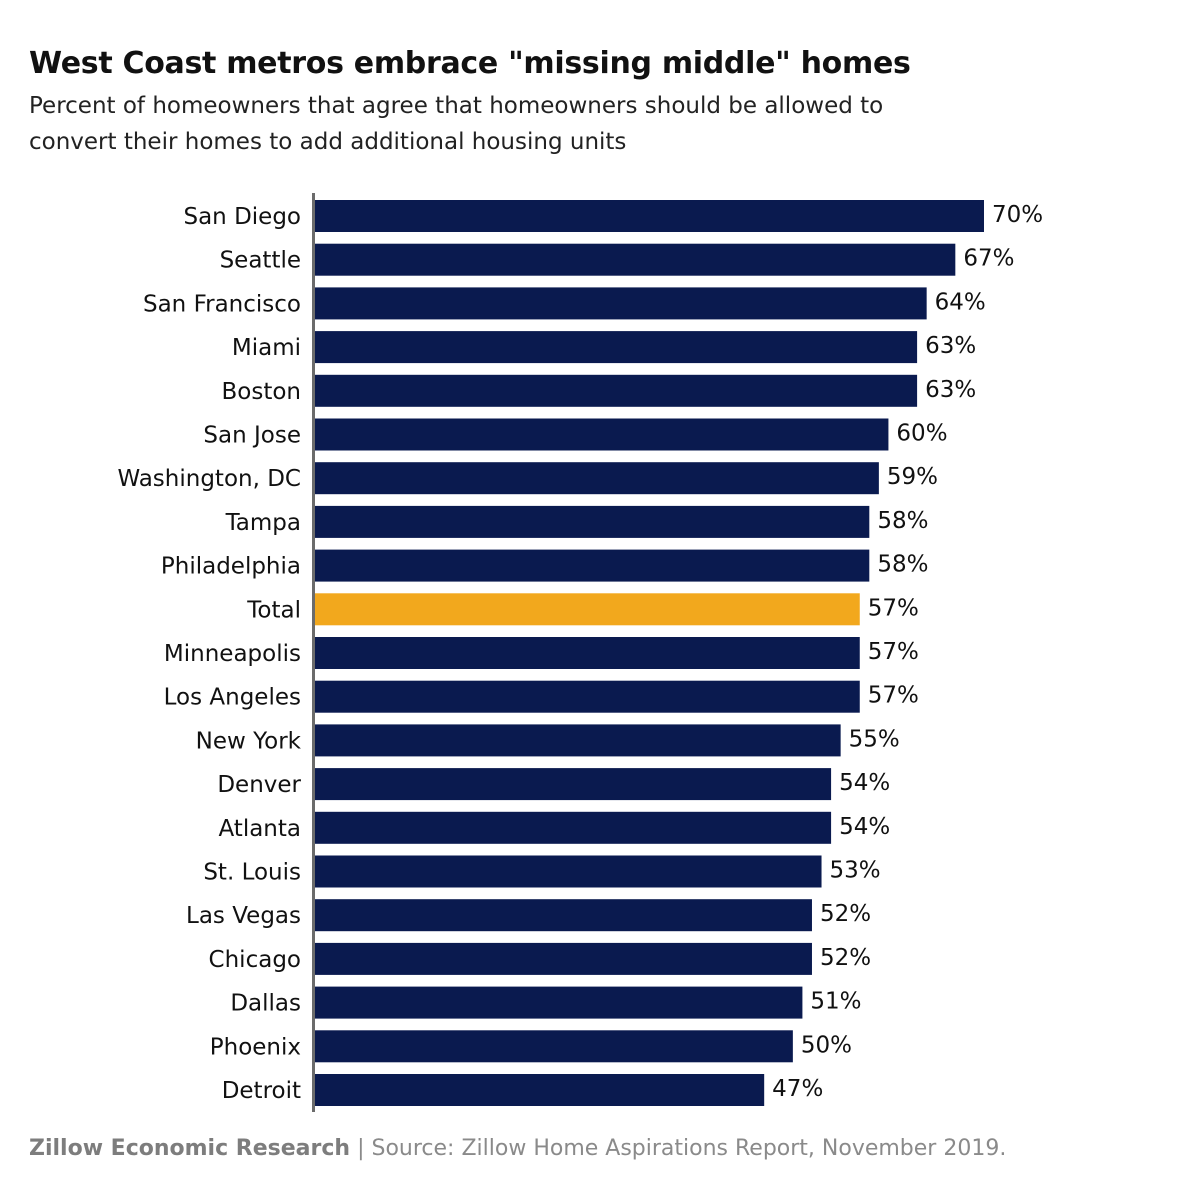 This screenshot has width=1200, height=1200. What do you see at coordinates (259, 785) in the screenshot?
I see `category-label: Denver` at bounding box center [259, 785].